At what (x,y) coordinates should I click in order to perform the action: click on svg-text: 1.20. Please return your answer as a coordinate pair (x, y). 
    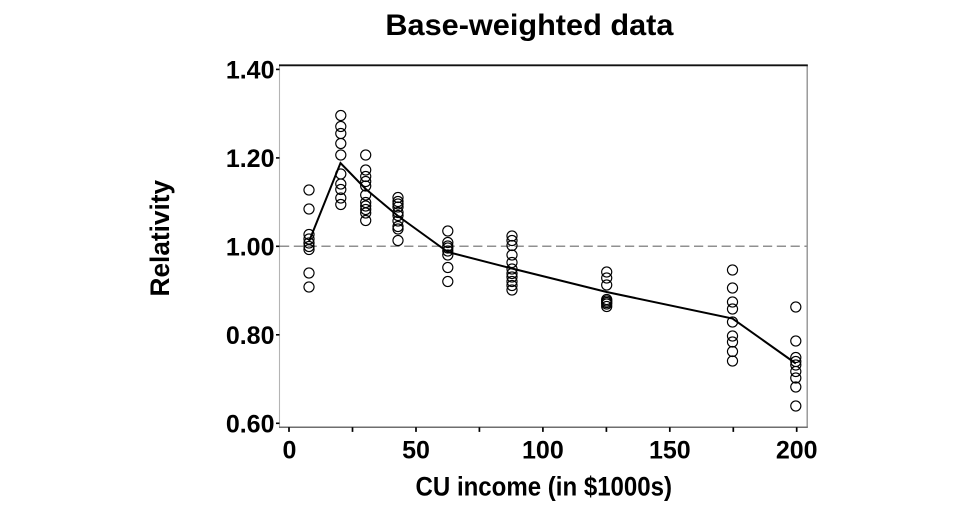
    Looking at the image, I should click on (250, 159).